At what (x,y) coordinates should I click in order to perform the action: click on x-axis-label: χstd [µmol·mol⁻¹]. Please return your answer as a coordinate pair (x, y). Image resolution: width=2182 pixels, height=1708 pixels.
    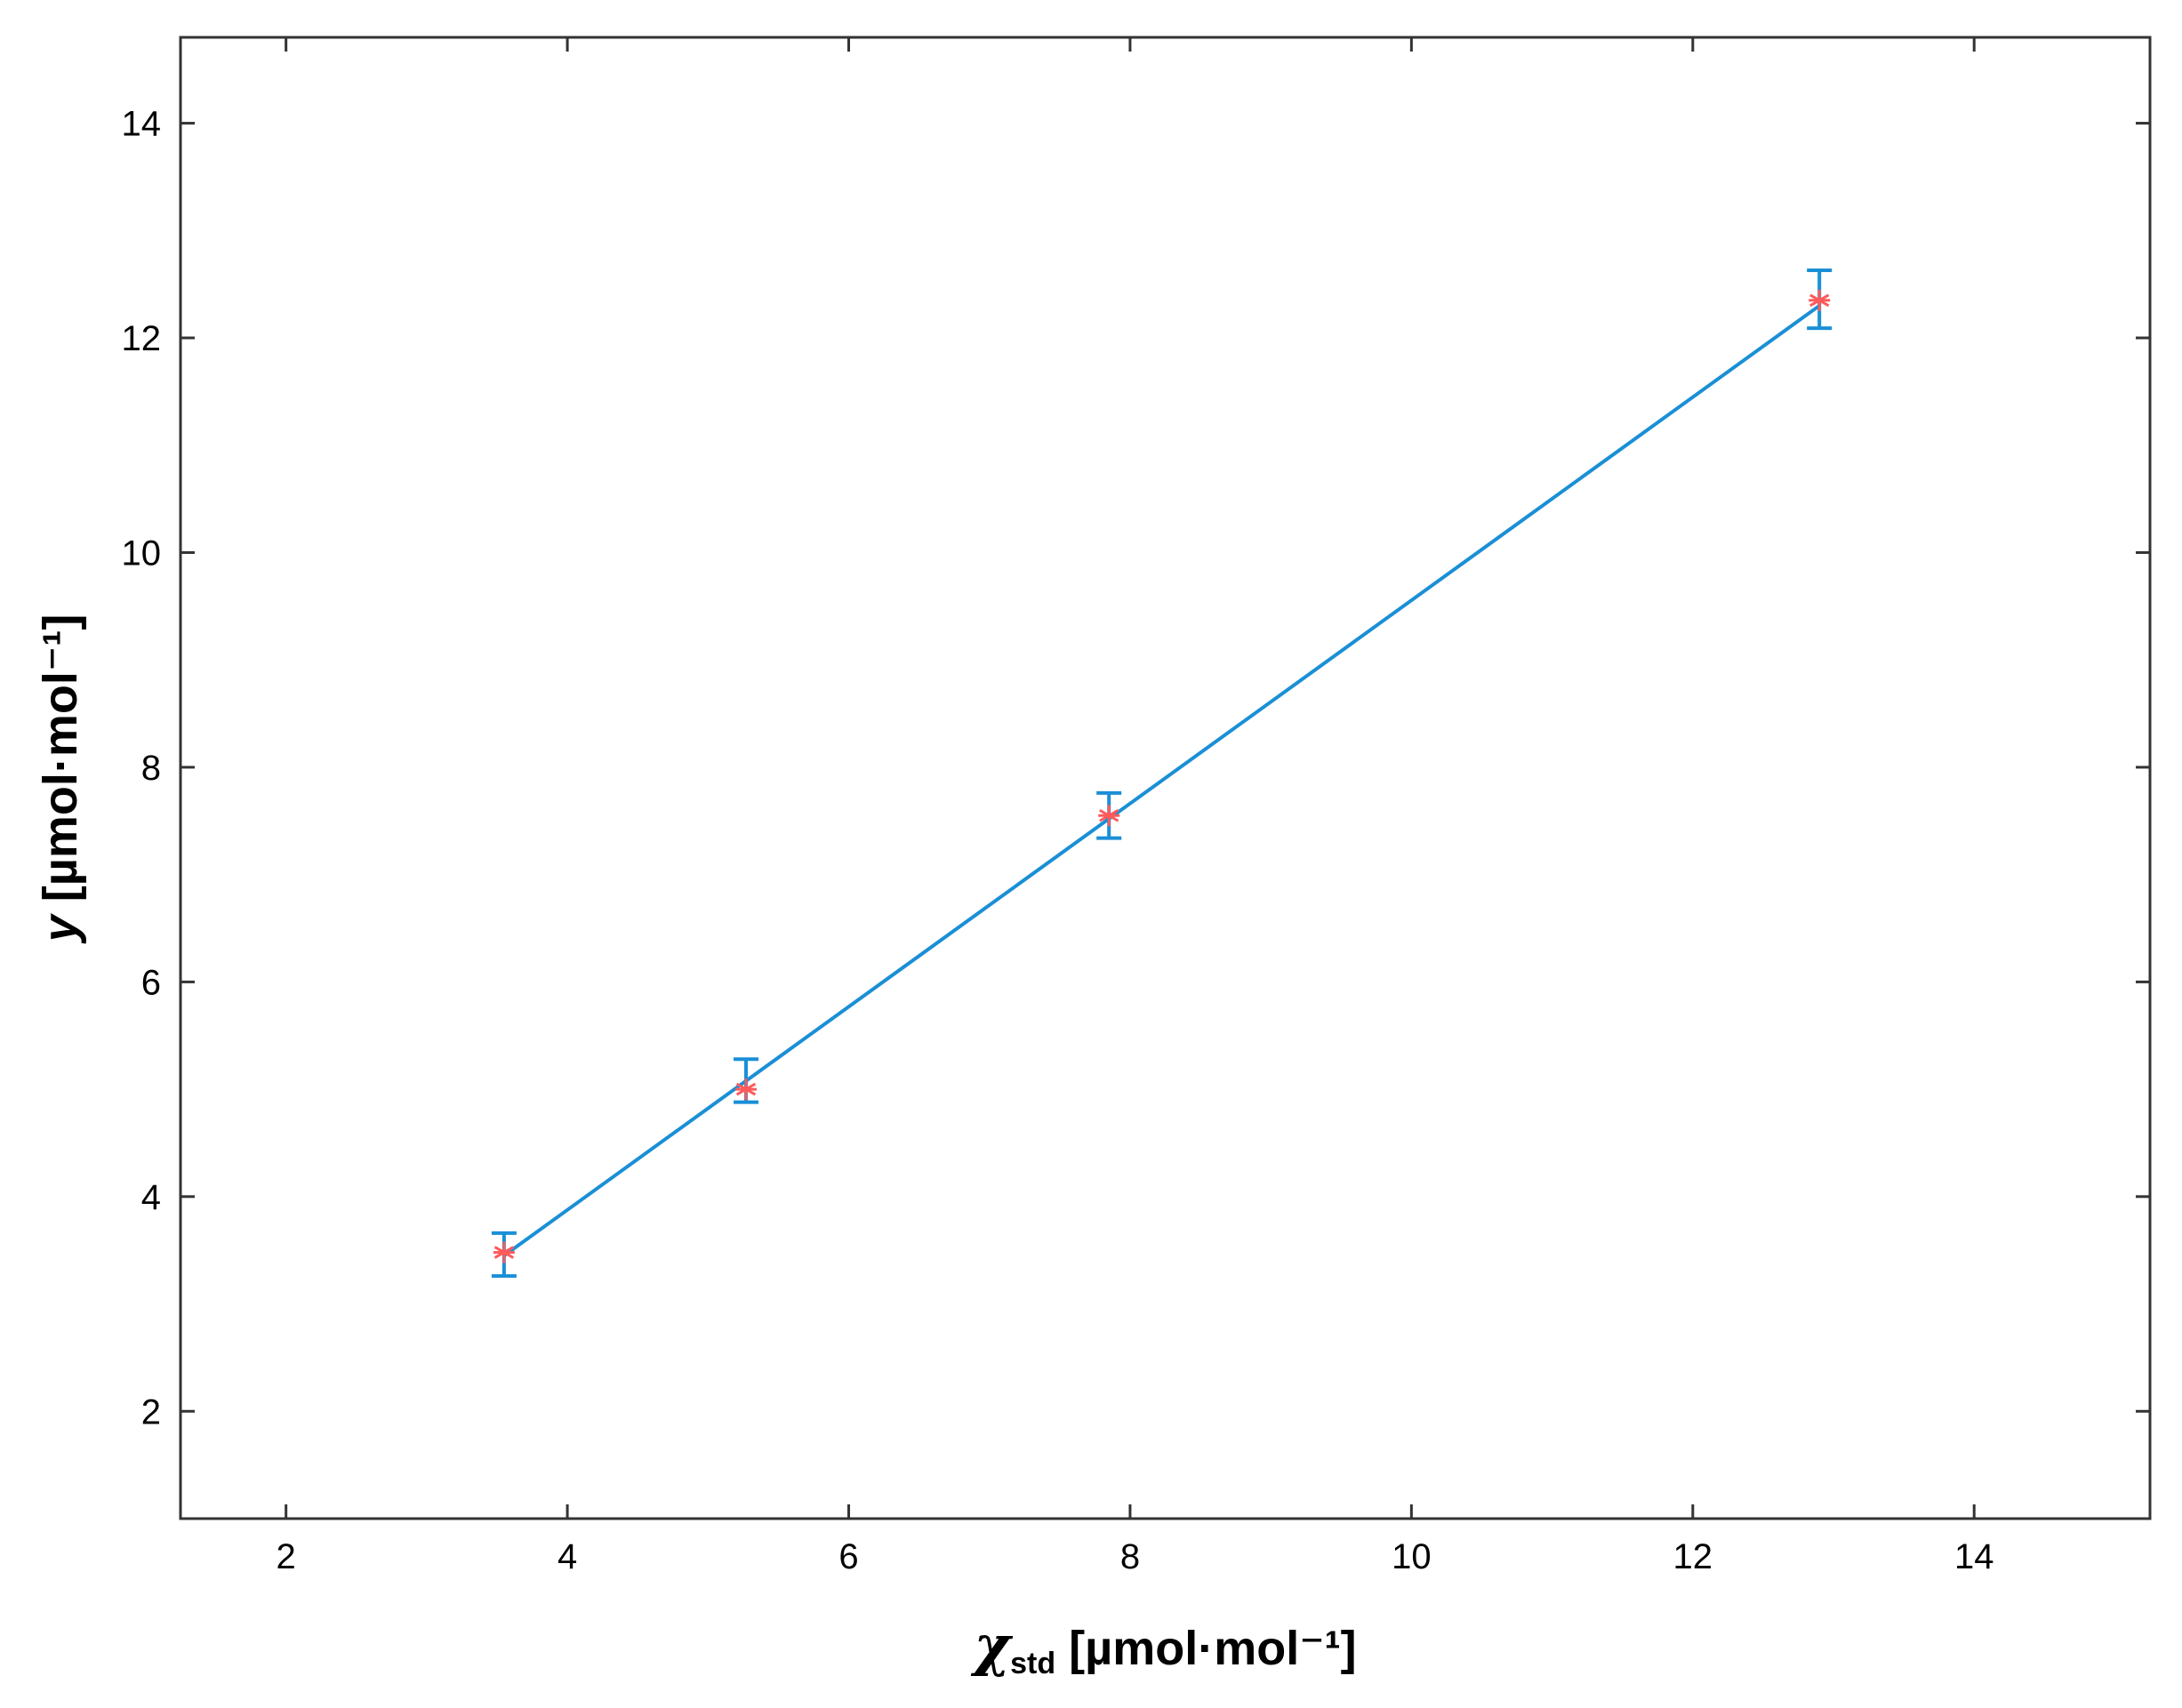
    Looking at the image, I should click on (1163, 1646).